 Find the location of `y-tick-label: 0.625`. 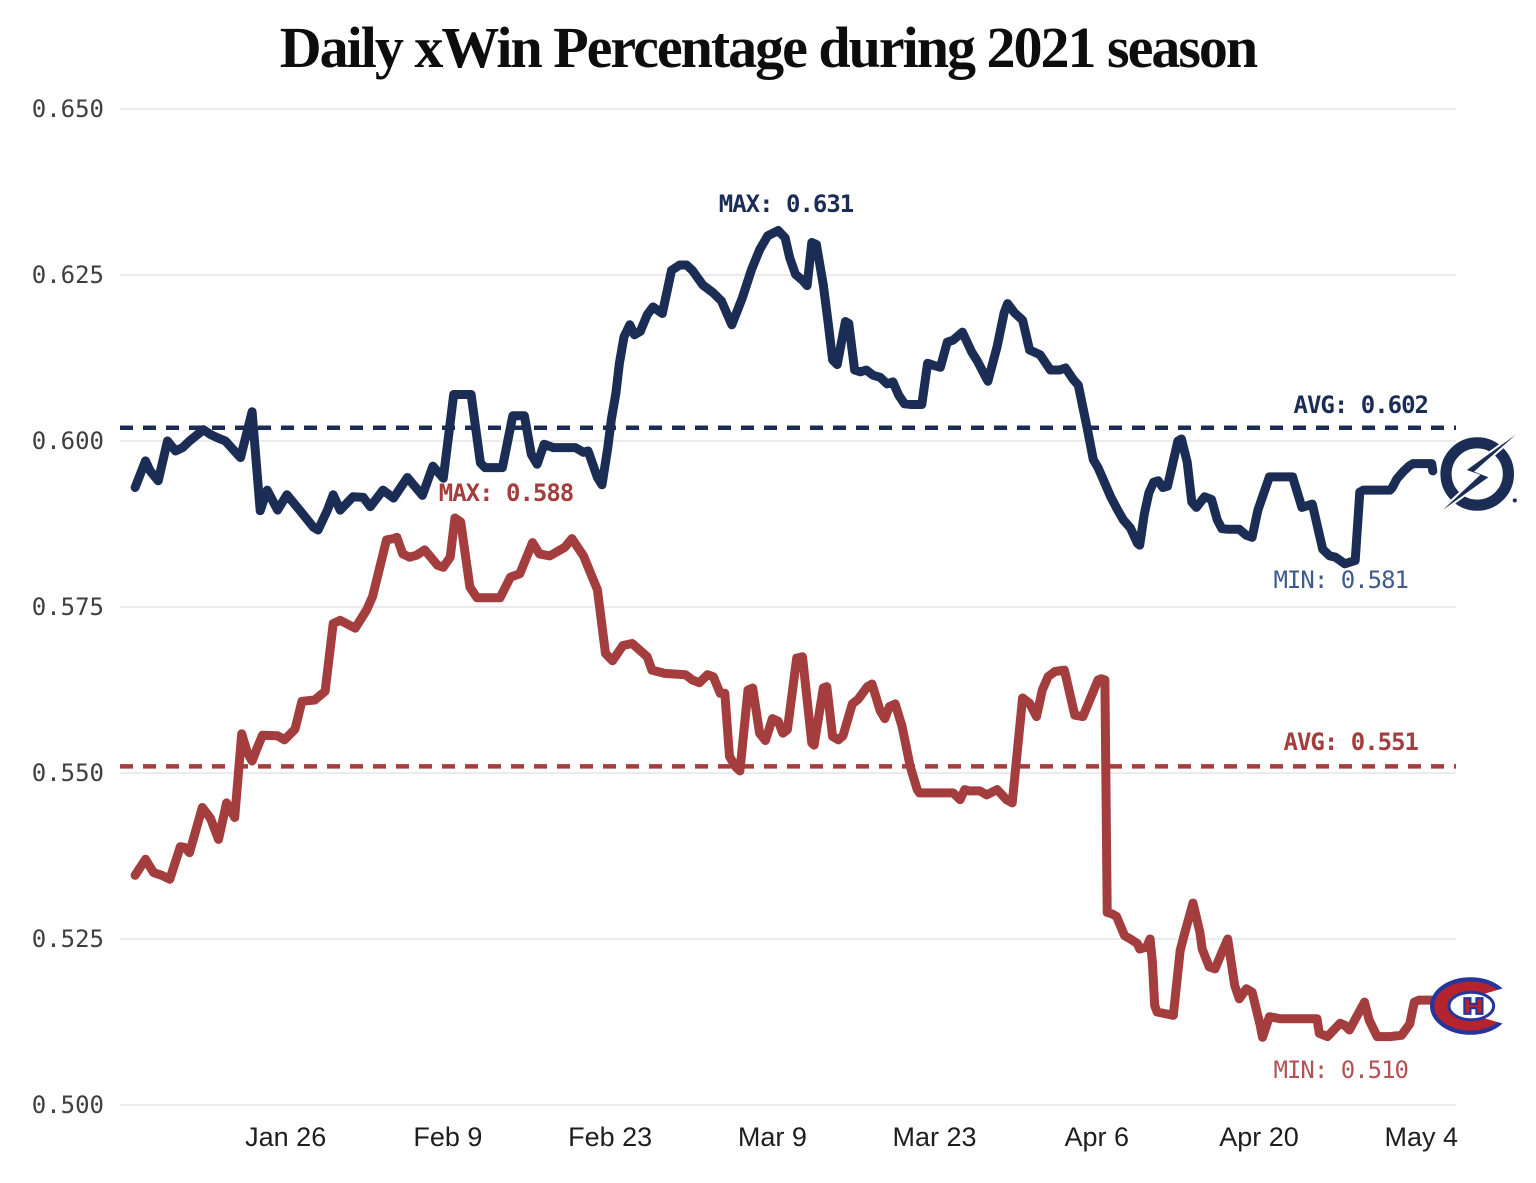

y-tick-label: 0.625 is located at coordinates (67, 275).